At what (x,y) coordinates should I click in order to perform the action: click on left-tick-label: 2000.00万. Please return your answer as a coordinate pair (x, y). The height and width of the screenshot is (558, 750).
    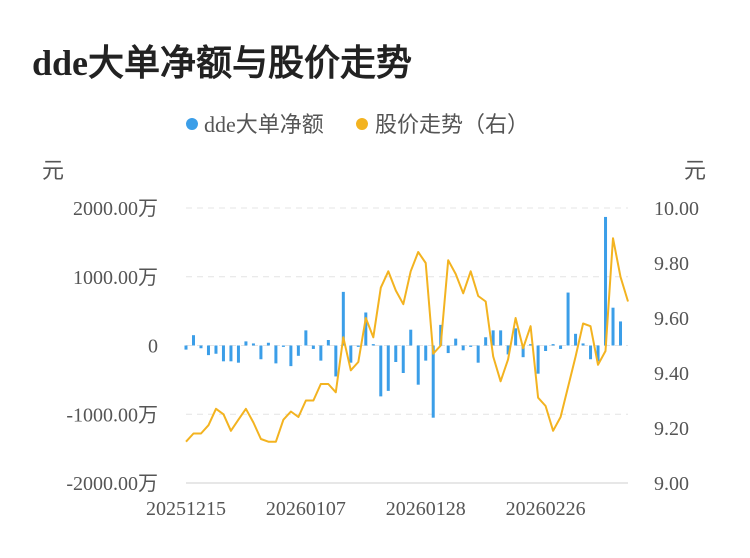
    Looking at the image, I should click on (115, 209).